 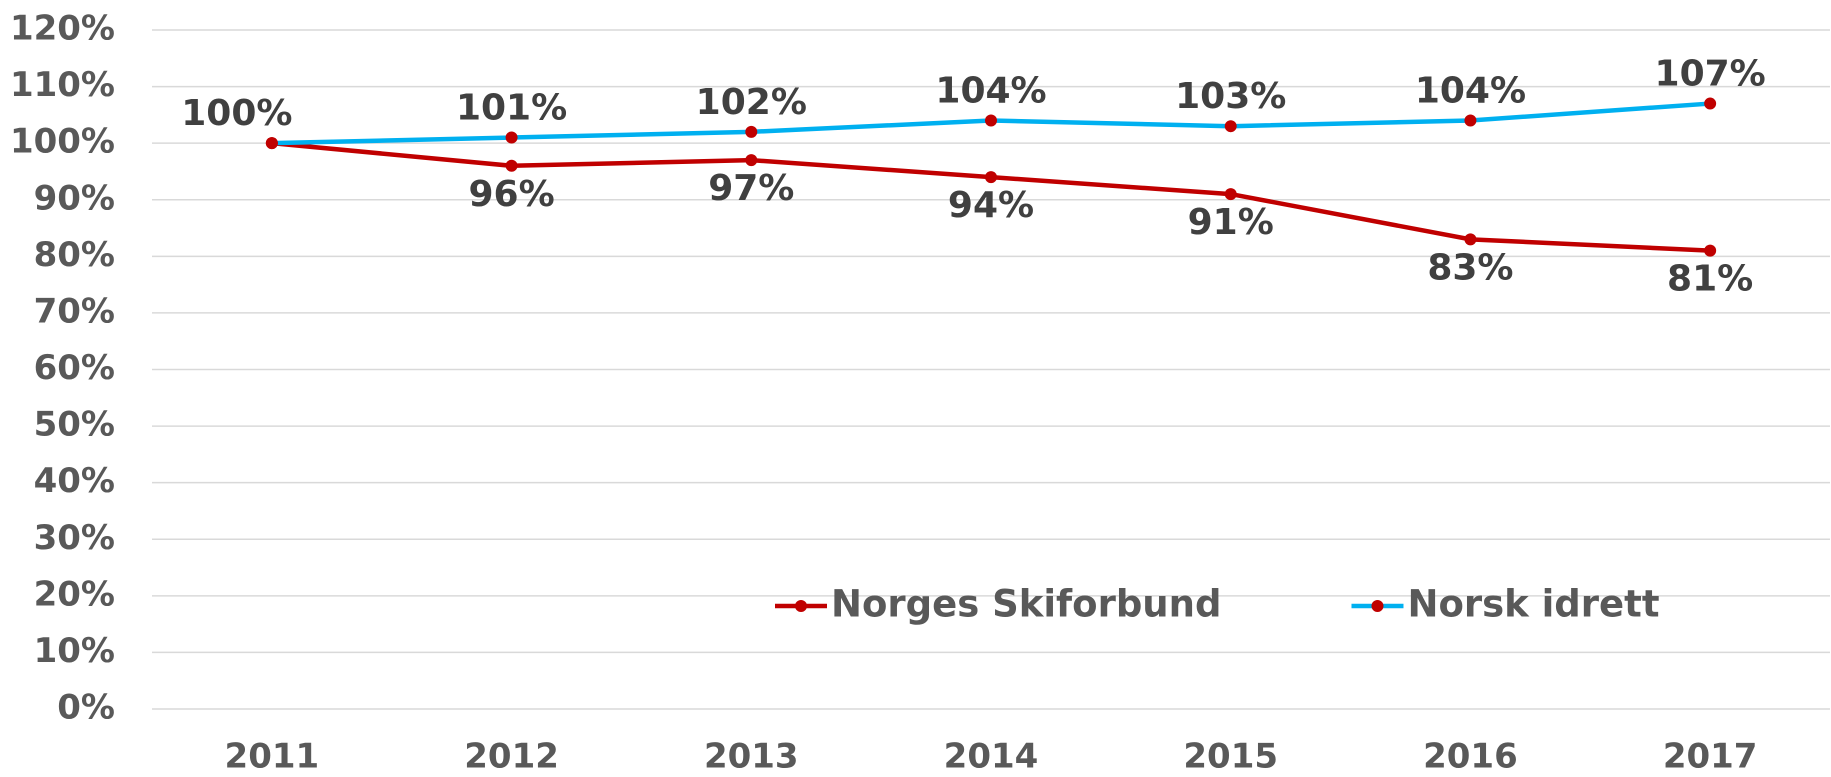 I want to click on x-tick-label: 2016, so click(x=1470, y=757).